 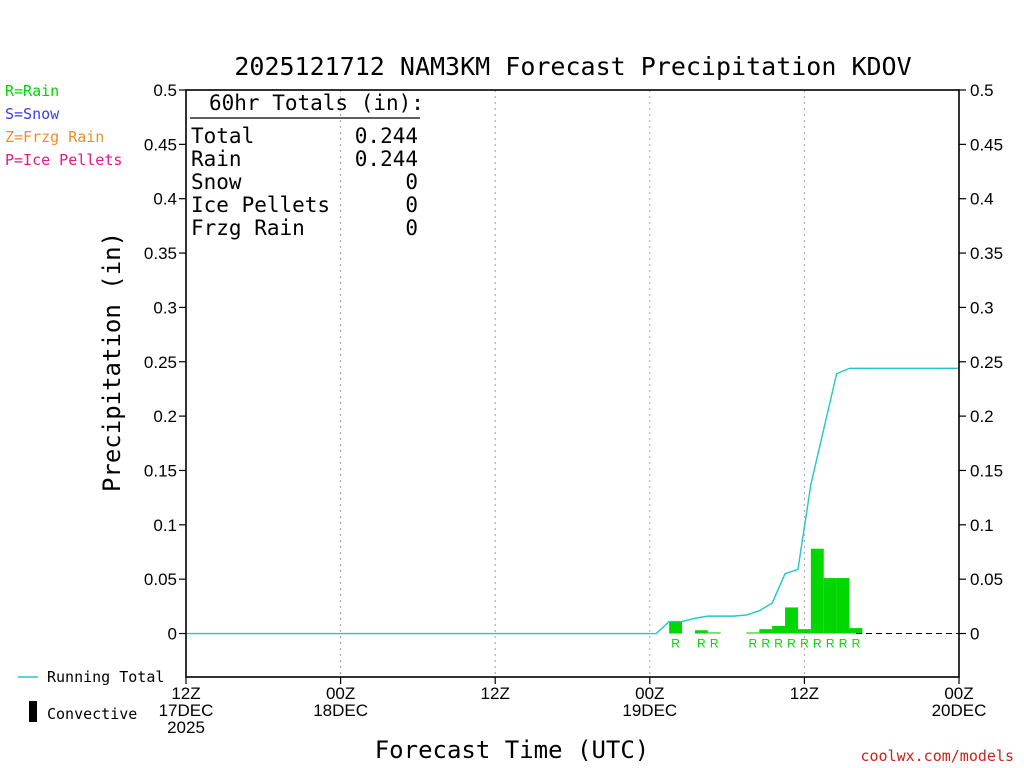 I want to click on totals-row-label: Ice Pellets, so click(x=260, y=205).